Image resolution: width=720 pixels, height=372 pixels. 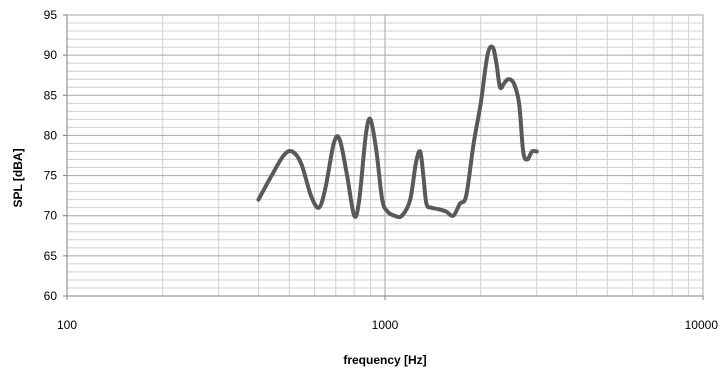 I want to click on x-tick-label: 10000, so click(x=702, y=325).